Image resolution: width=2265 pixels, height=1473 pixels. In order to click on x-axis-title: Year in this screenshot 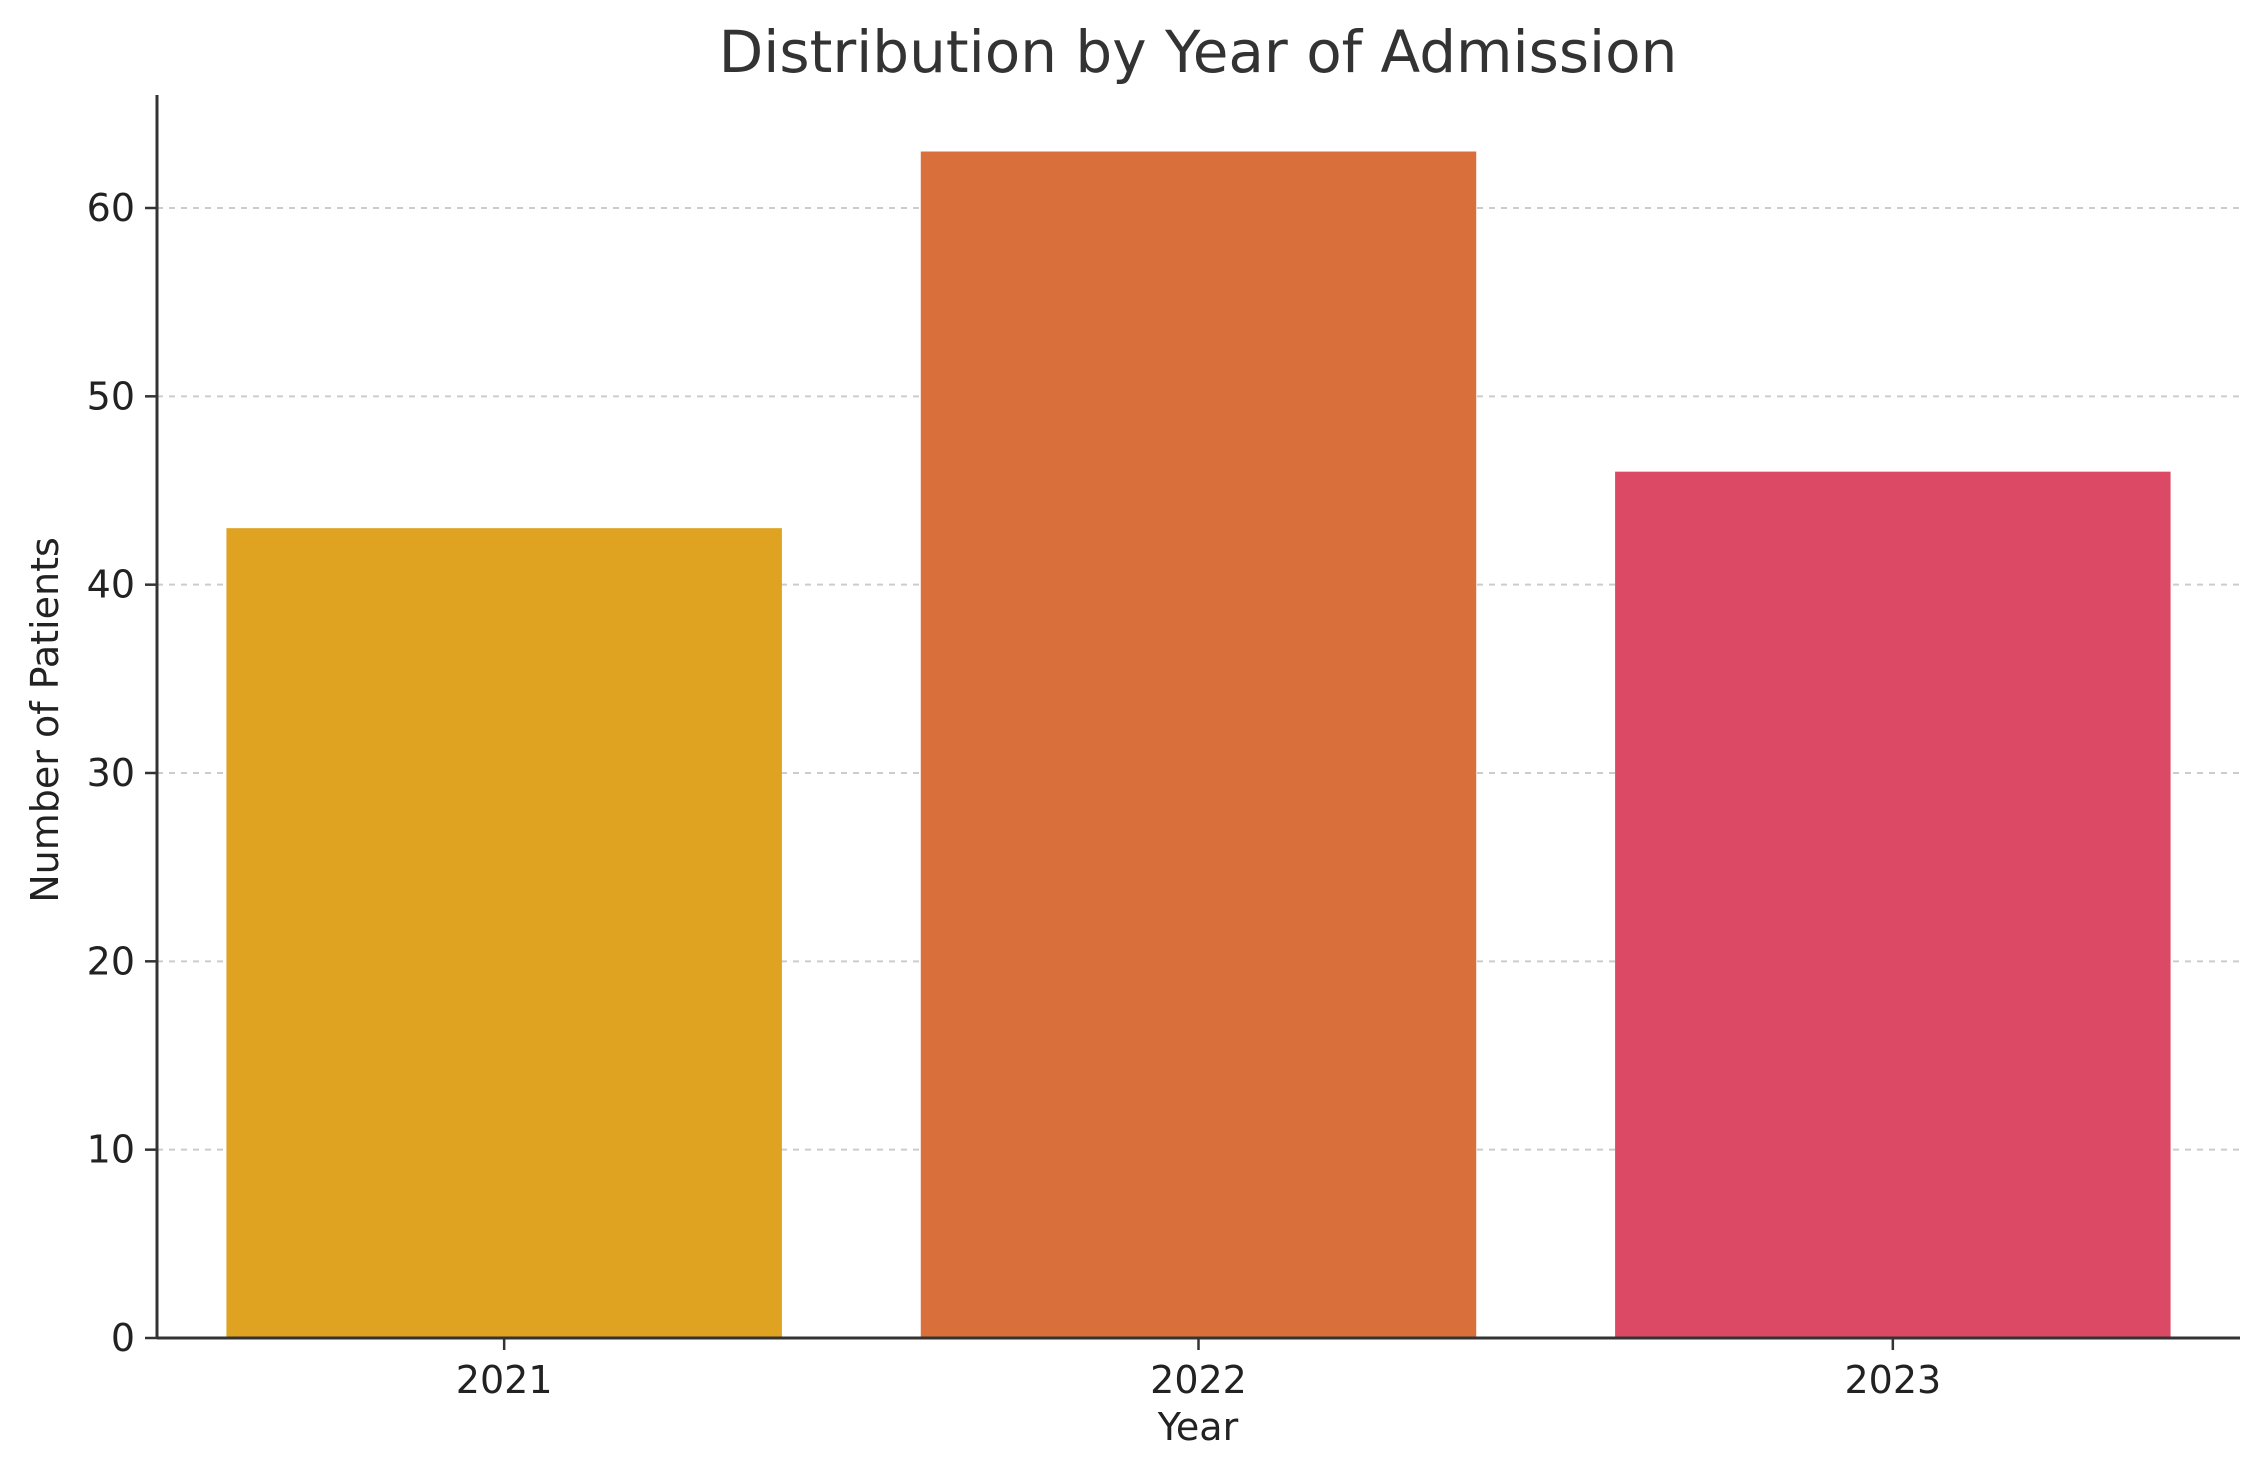, I will do `click(1198, 1427)`.